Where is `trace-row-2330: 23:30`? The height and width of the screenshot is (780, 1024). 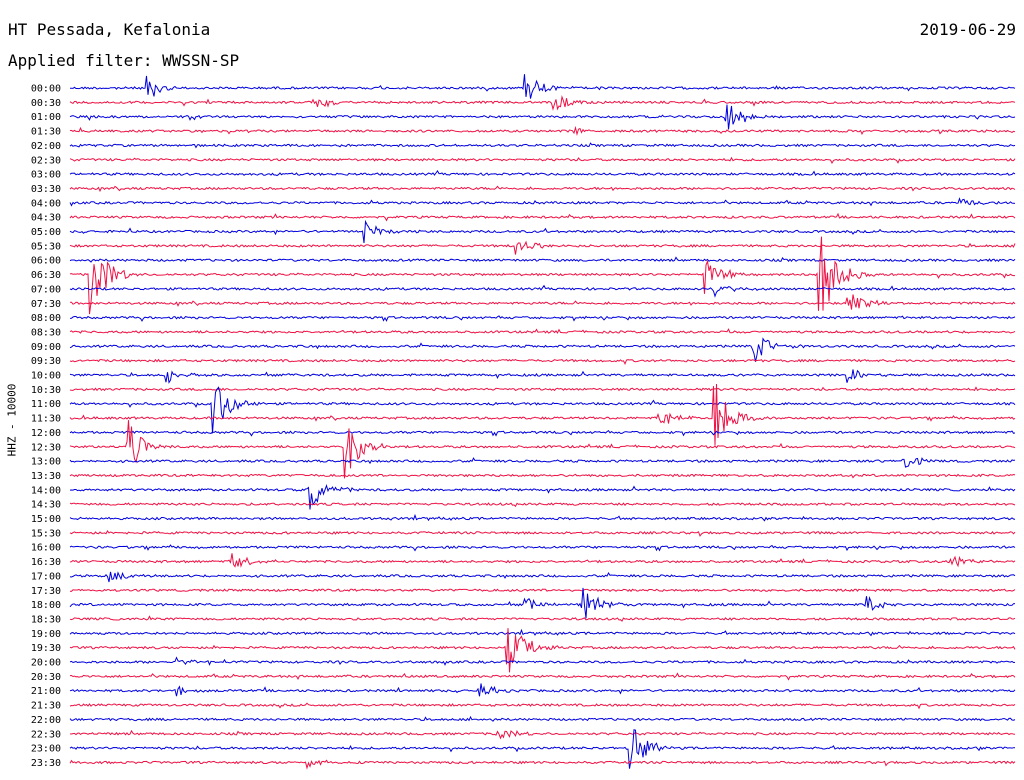 trace-row-2330: 23:30 is located at coordinates (523, 764).